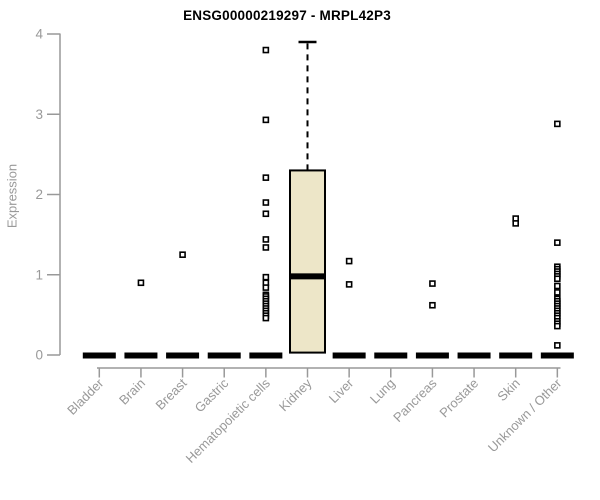  Describe the element at coordinates (415, 400) in the screenshot. I see `x-tick-label: Pancreas` at that location.